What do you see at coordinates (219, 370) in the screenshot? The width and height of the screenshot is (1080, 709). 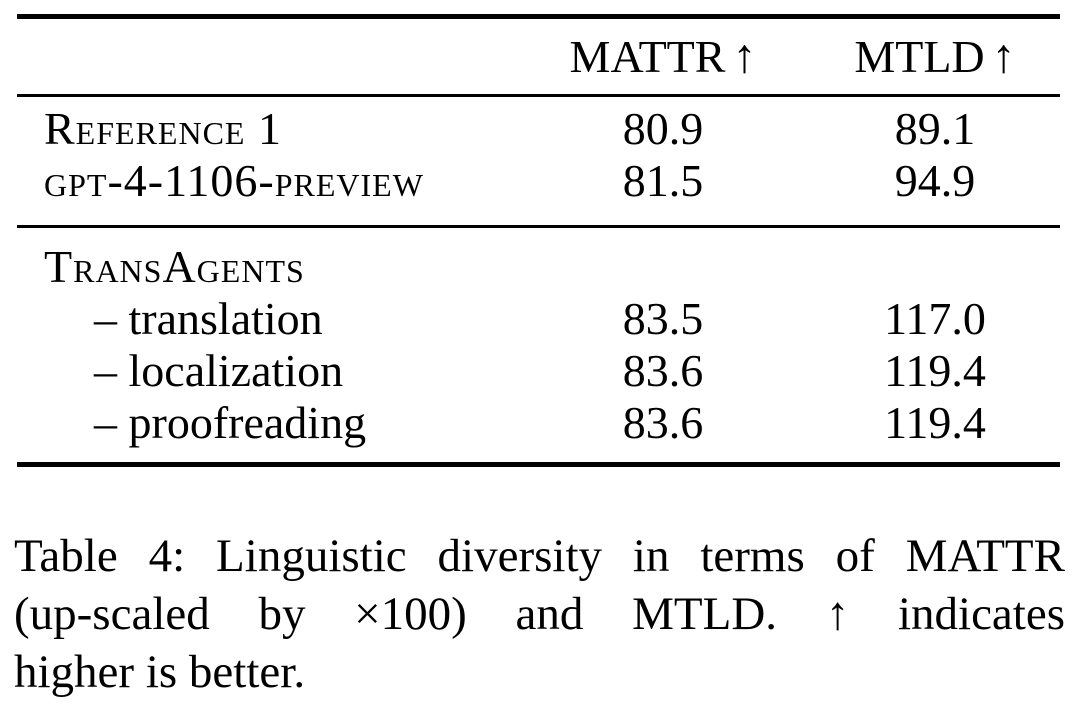 I see `row-label: – localization` at bounding box center [219, 370].